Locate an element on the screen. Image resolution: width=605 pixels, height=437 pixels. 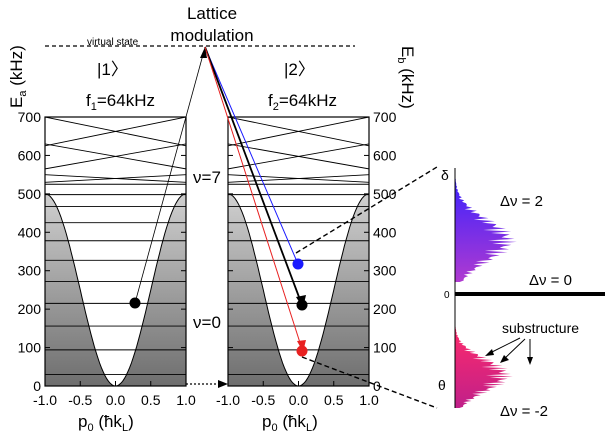
band-label-upper: ν=7 is located at coordinates (207, 177).